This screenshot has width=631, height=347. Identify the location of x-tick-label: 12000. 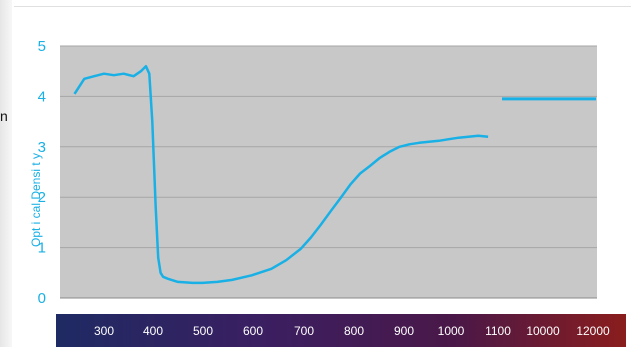
(593, 331).